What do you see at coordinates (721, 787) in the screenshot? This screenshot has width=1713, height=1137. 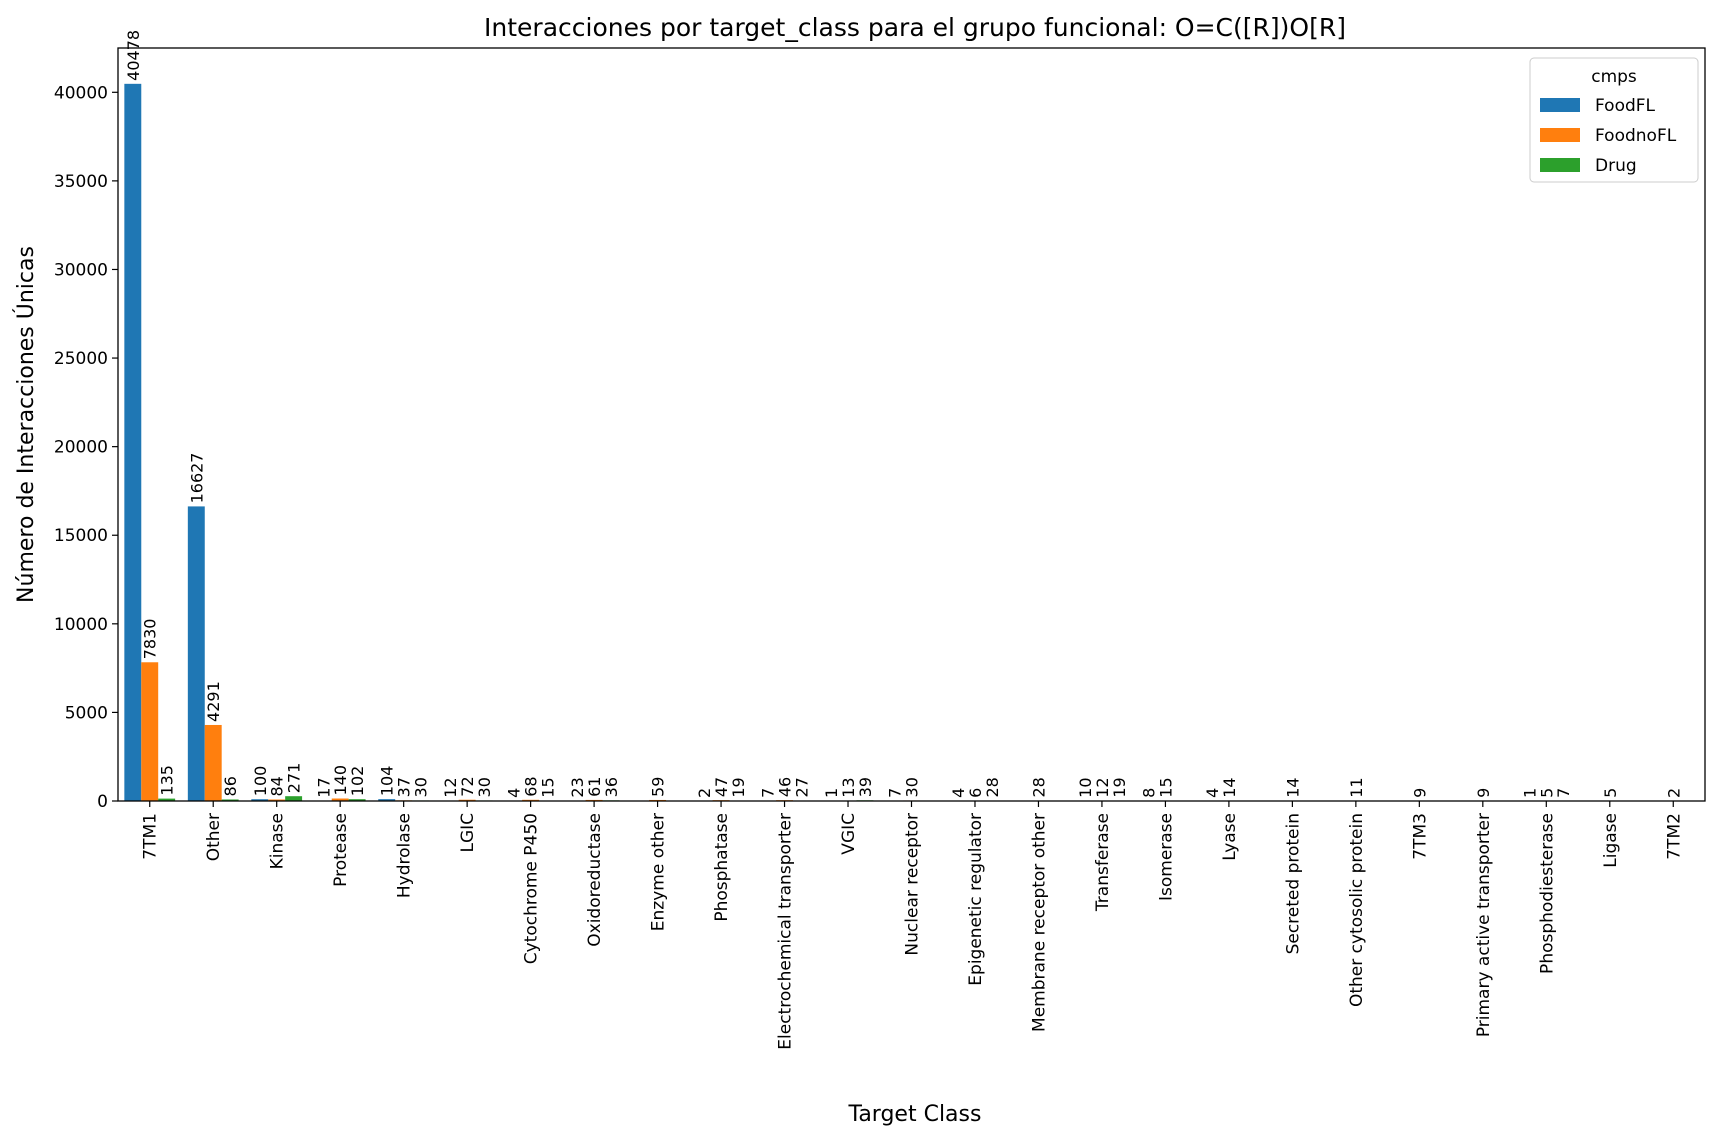 I see `data-label: 47` at bounding box center [721, 787].